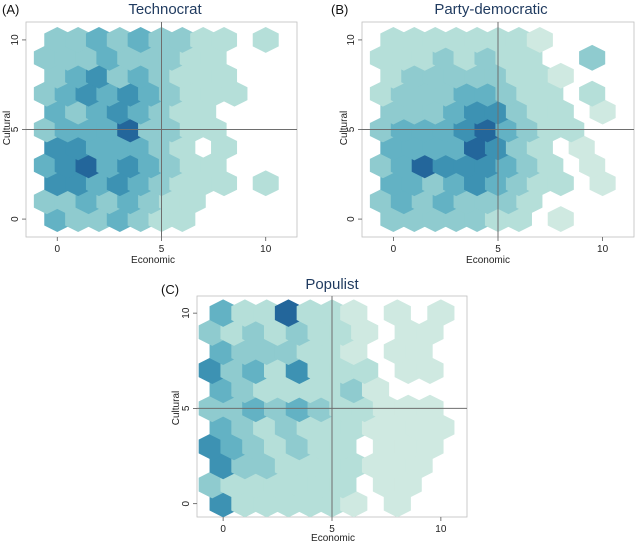  I want to click on x-tick-label: 10, so click(441, 529).